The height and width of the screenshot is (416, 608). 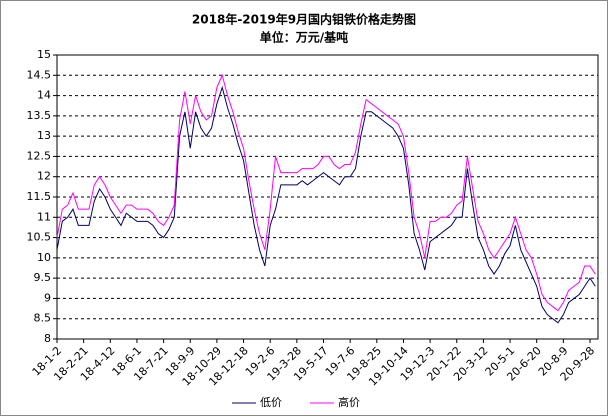 What do you see at coordinates (44, 95) in the screenshot?
I see `y-tick-label: 14` at bounding box center [44, 95].